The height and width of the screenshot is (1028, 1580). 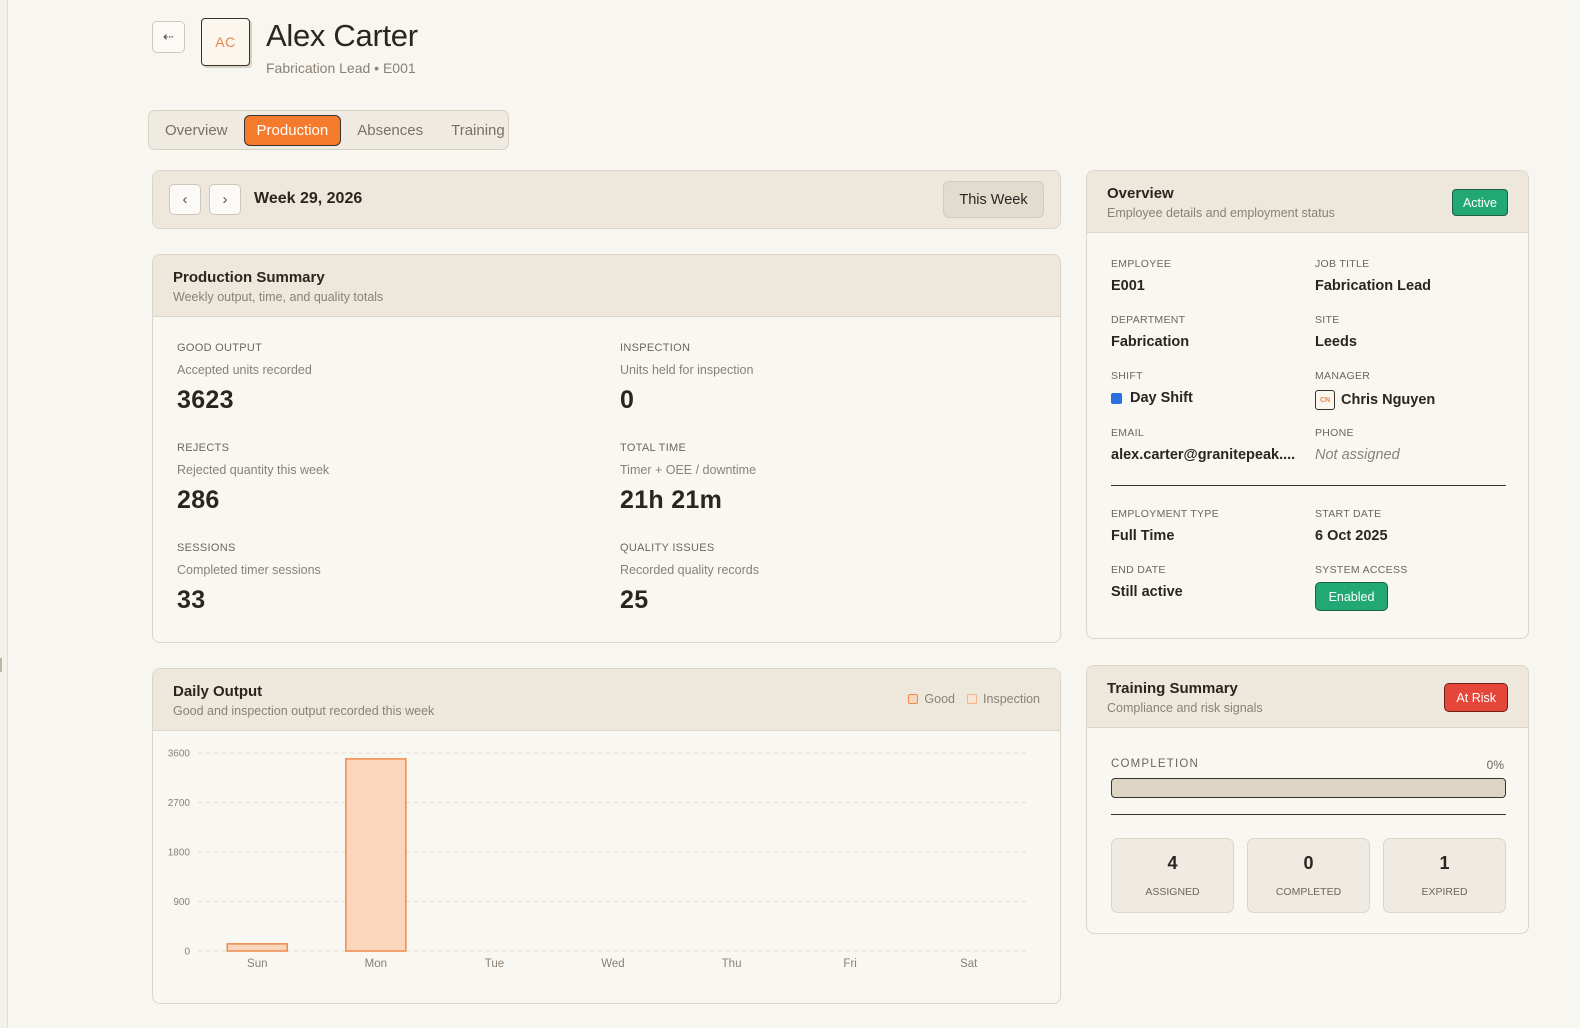 What do you see at coordinates (1373, 286) in the screenshot?
I see `field-value: Fabrication Lead` at bounding box center [1373, 286].